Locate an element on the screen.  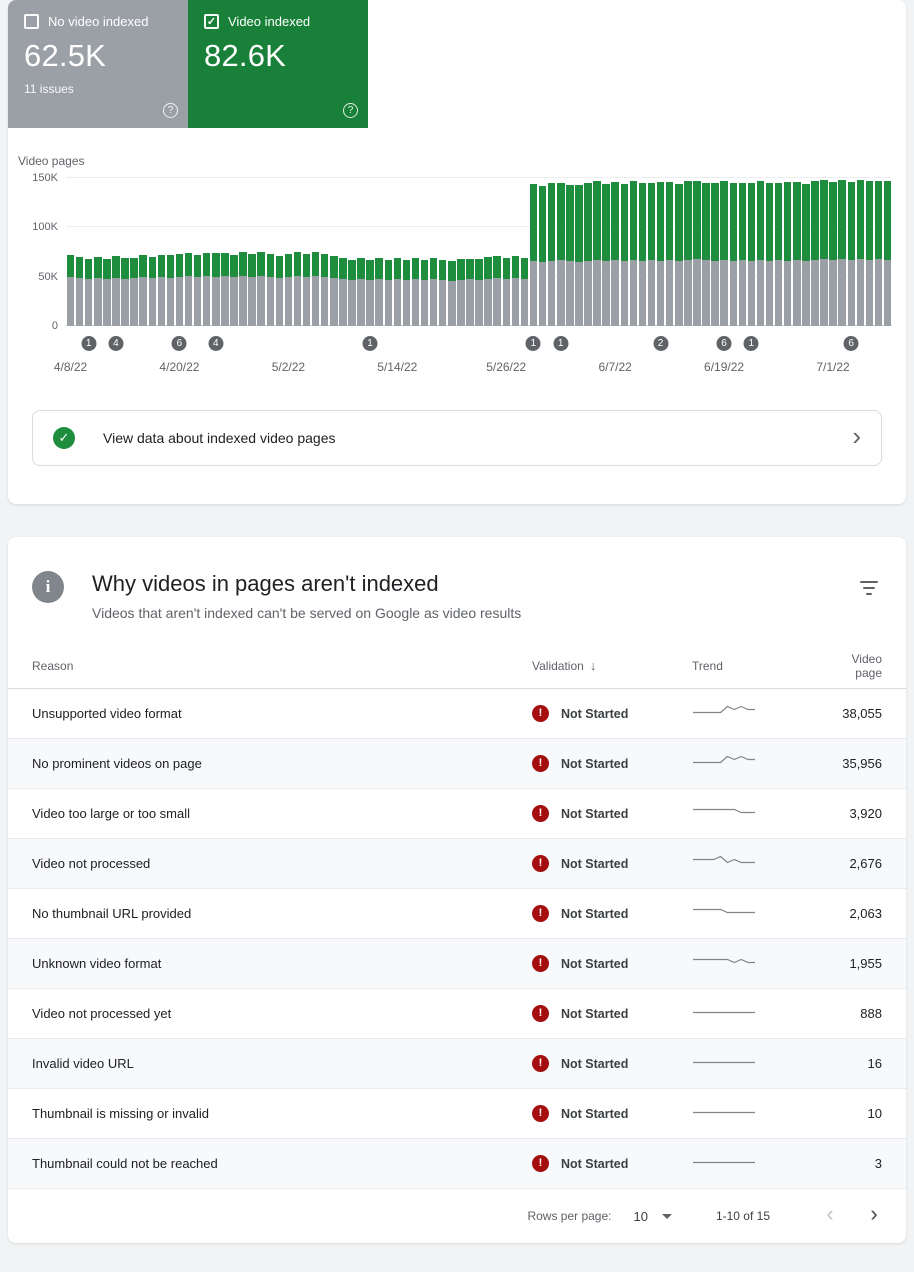
previous-page-button: ‹ is located at coordinates (830, 1214).